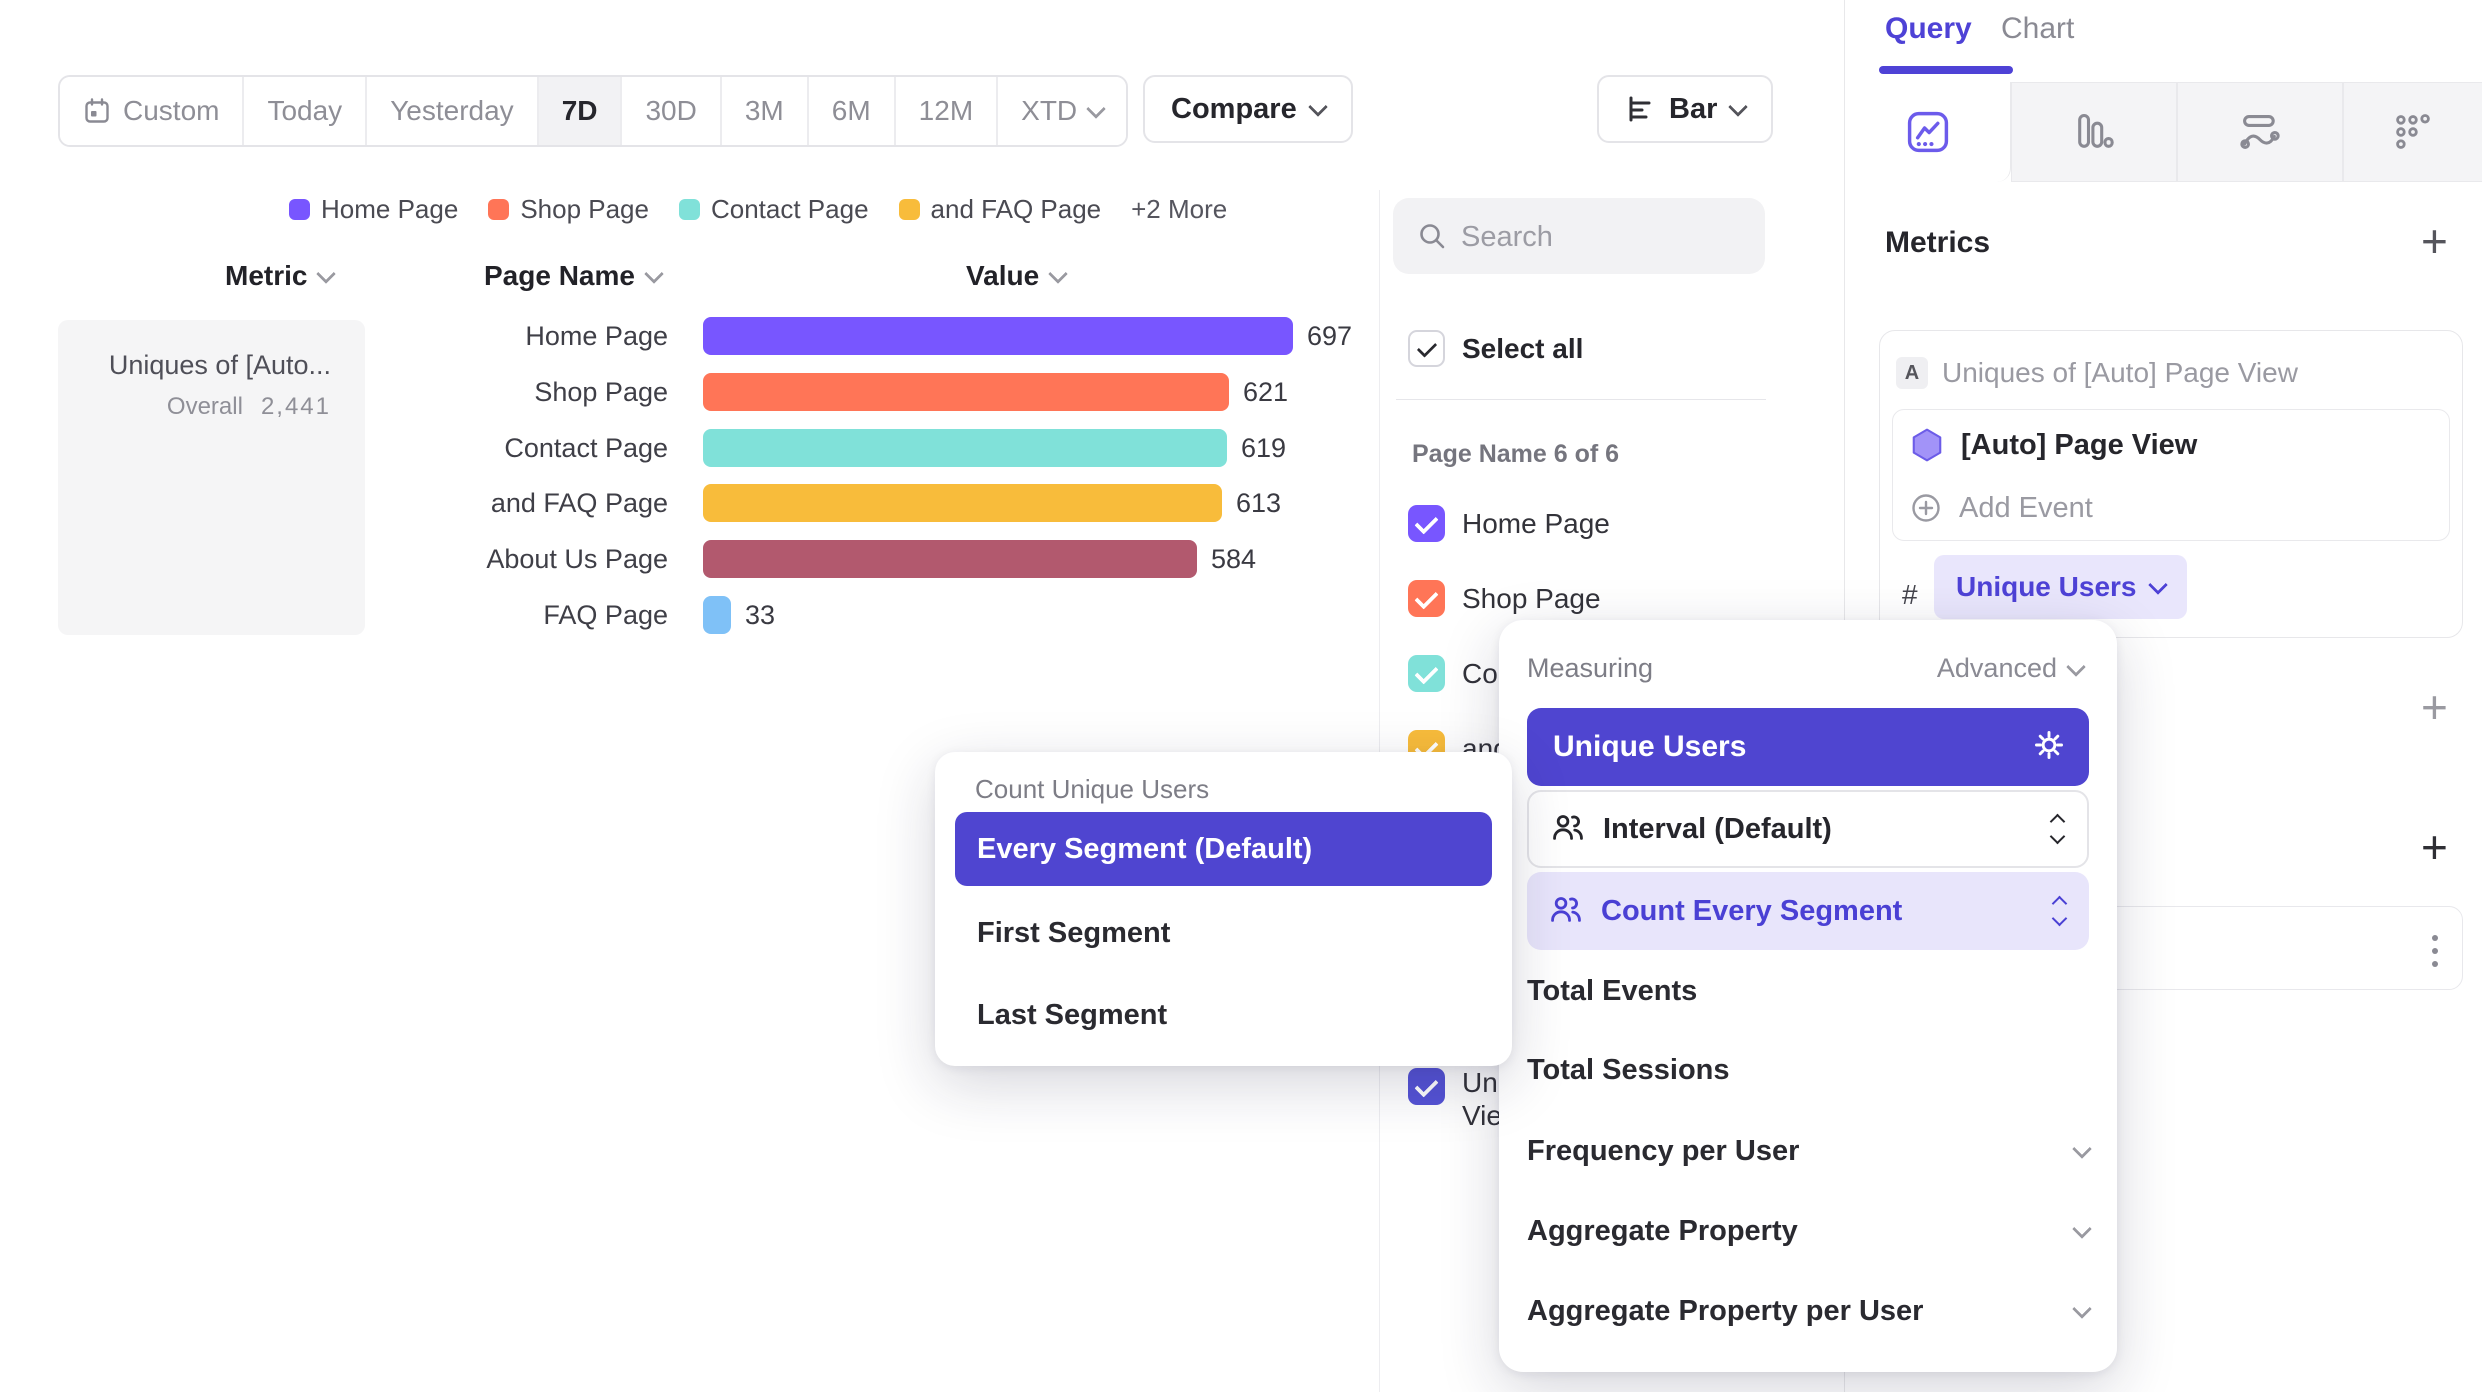 The image size is (2482, 1392). I want to click on report-type-funnels-tab, so click(2094, 132).